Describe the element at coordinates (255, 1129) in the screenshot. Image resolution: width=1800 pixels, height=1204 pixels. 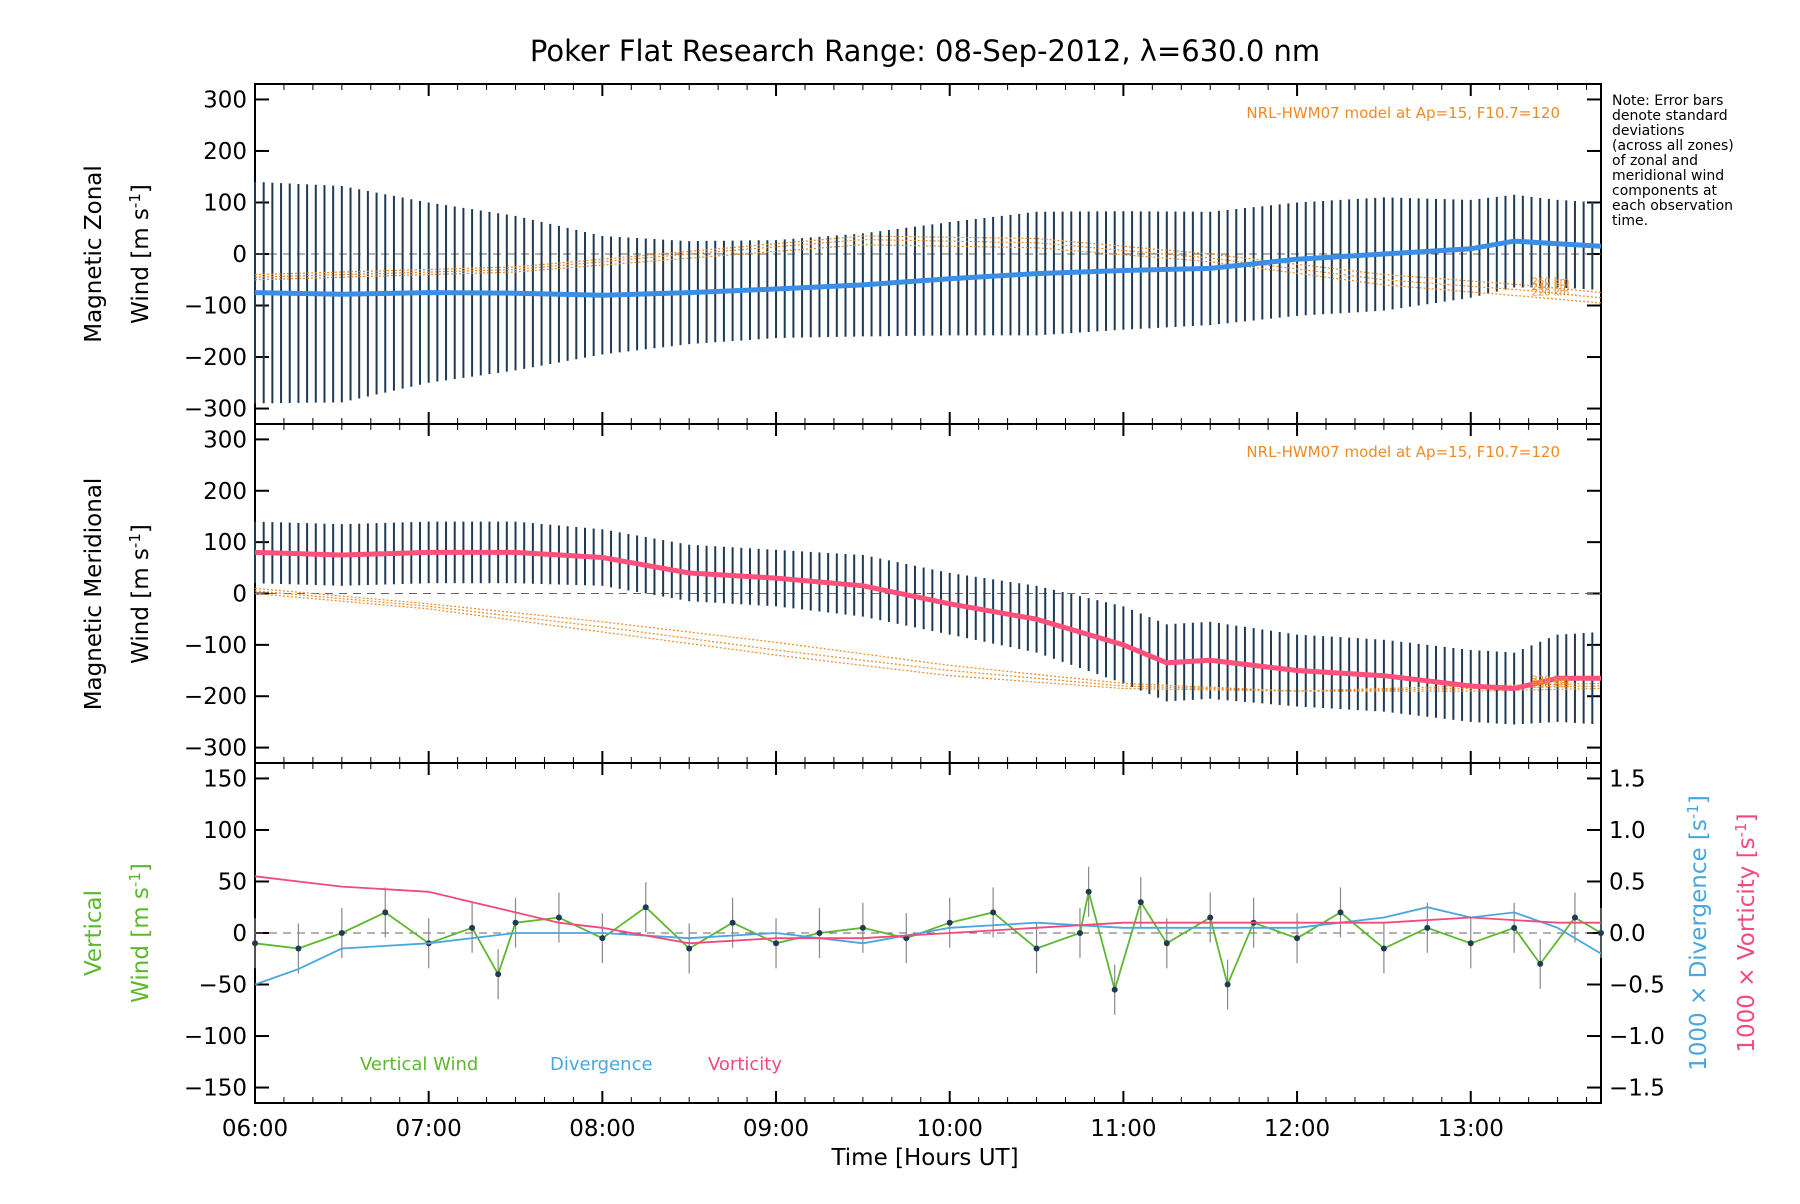
I see `x-tick-label: 06:00` at that location.